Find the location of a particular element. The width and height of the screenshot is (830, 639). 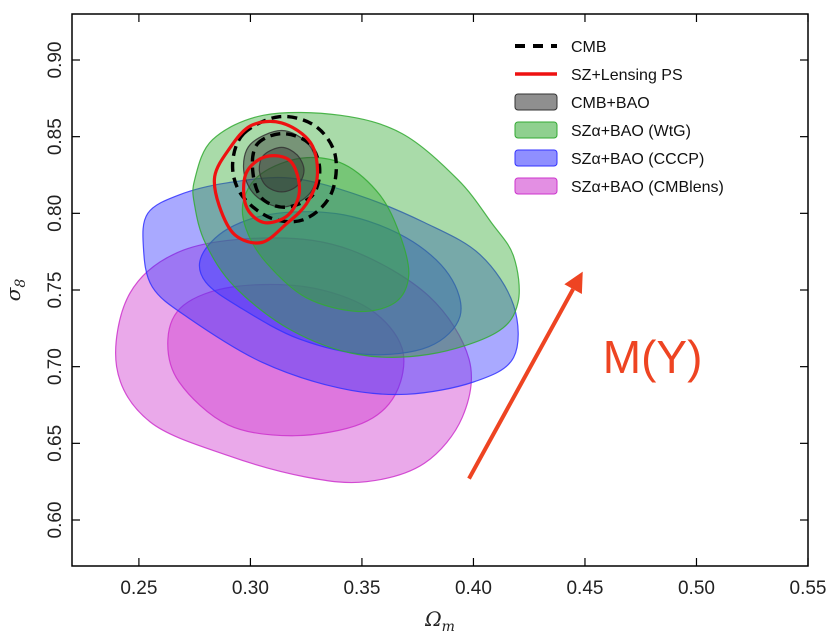

m-y-annotation: M(Y) is located at coordinates (653, 357).